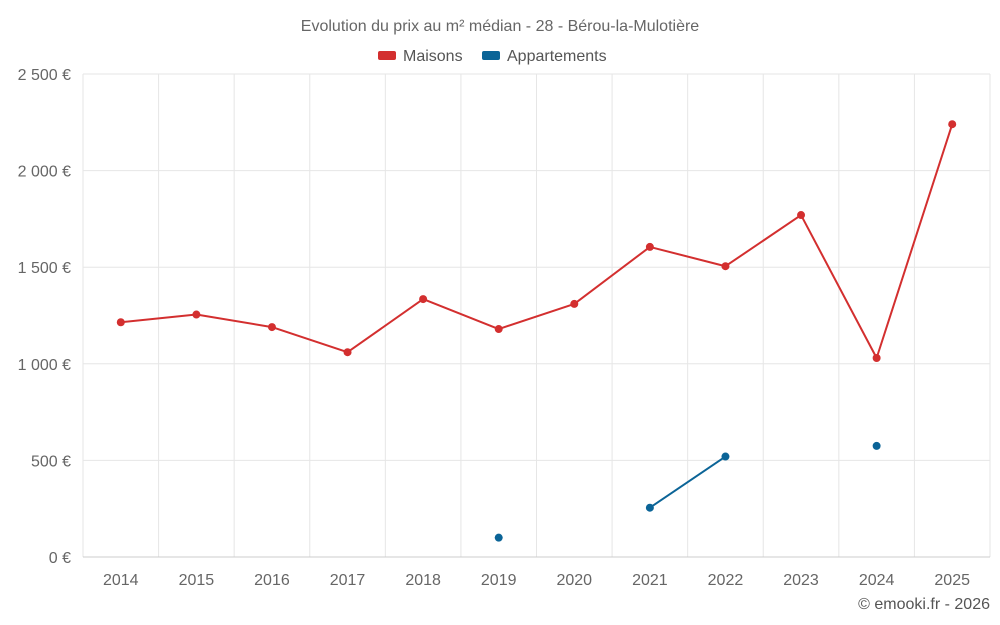  What do you see at coordinates (877, 580) in the screenshot?
I see `x-tick-label: 2024` at bounding box center [877, 580].